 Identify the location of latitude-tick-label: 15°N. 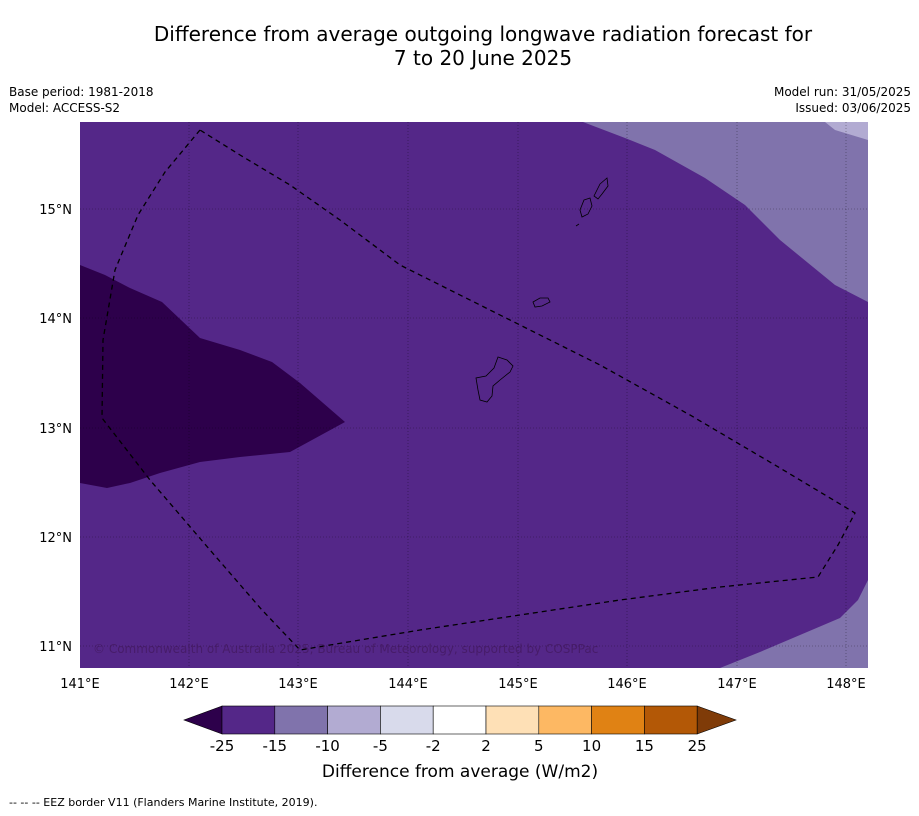
(55, 210).